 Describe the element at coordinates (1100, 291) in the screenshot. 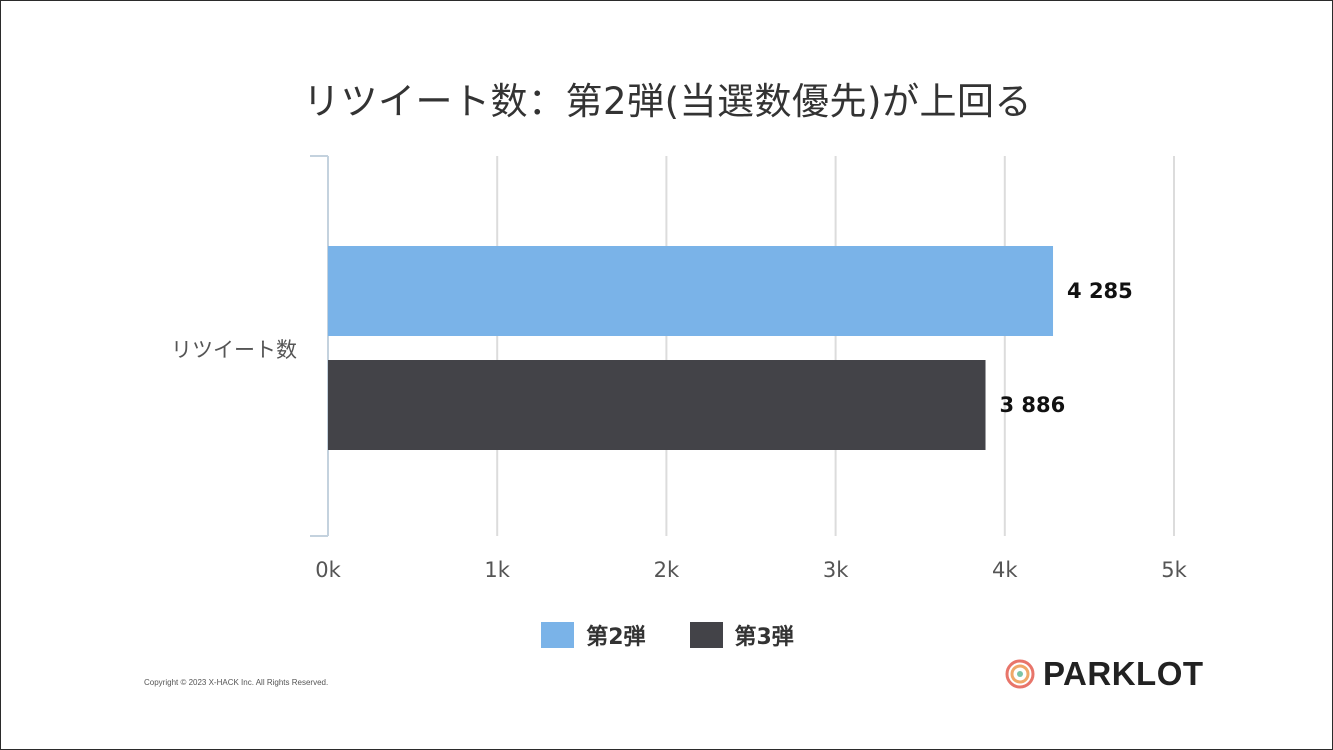

I see `data-label-1: 4 285` at that location.